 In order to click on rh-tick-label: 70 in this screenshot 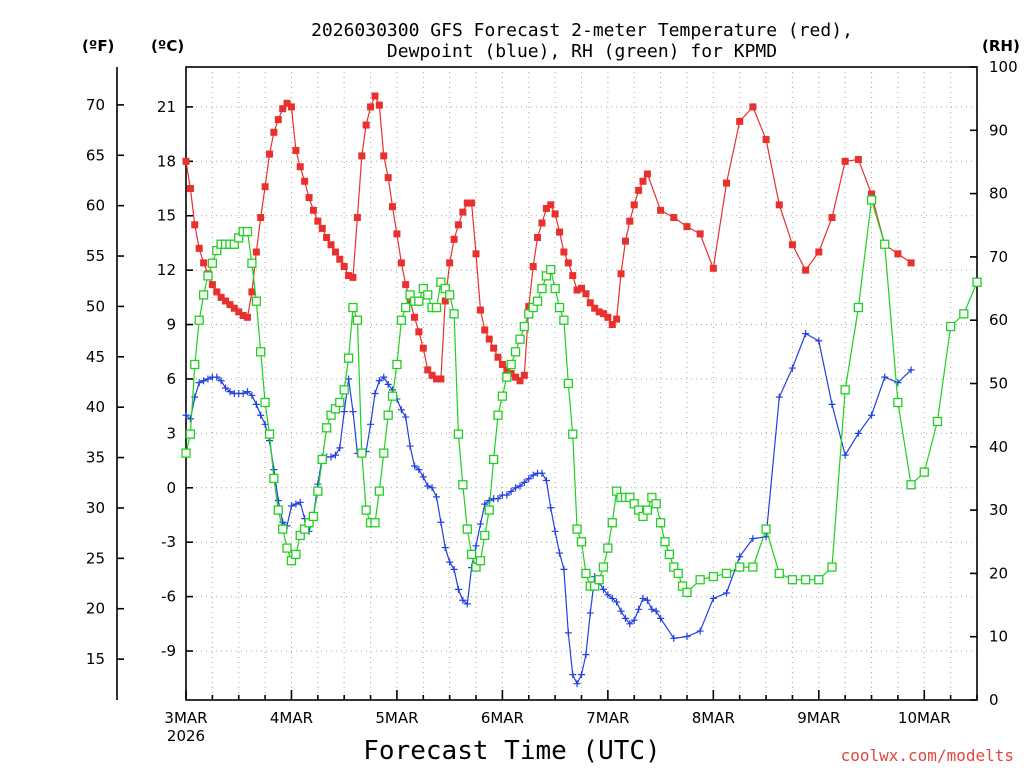, I will do `click(998, 257)`.